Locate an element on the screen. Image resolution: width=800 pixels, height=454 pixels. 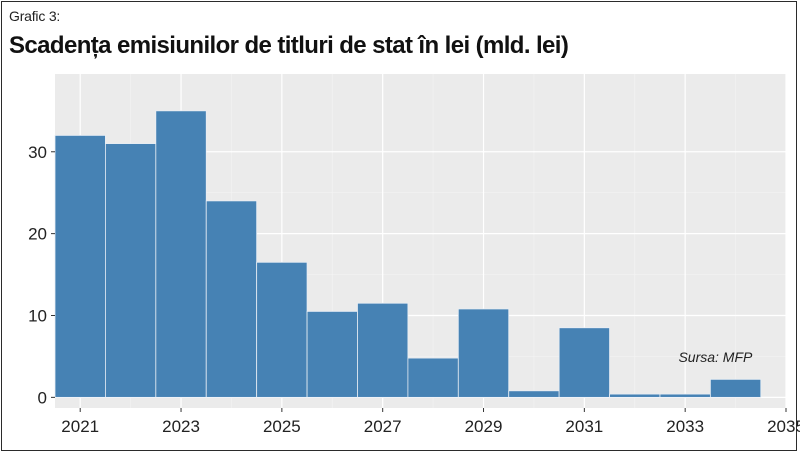
bar-2030 is located at coordinates (534, 394).